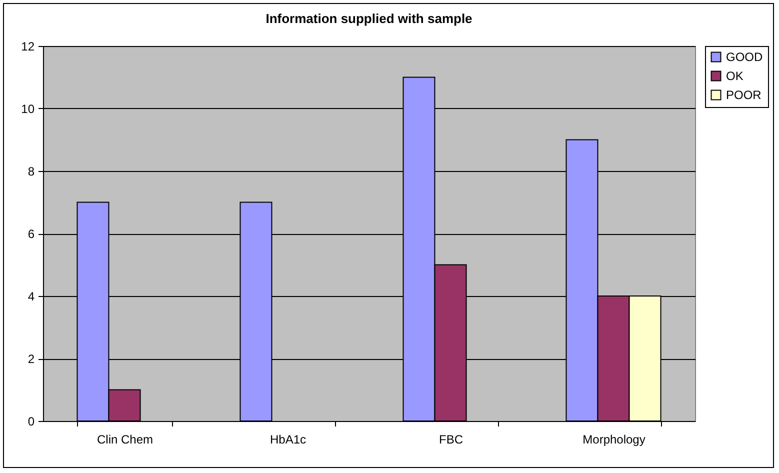 Image resolution: width=779 pixels, height=473 pixels. I want to click on x-tick-label: Morphology, so click(614, 439).